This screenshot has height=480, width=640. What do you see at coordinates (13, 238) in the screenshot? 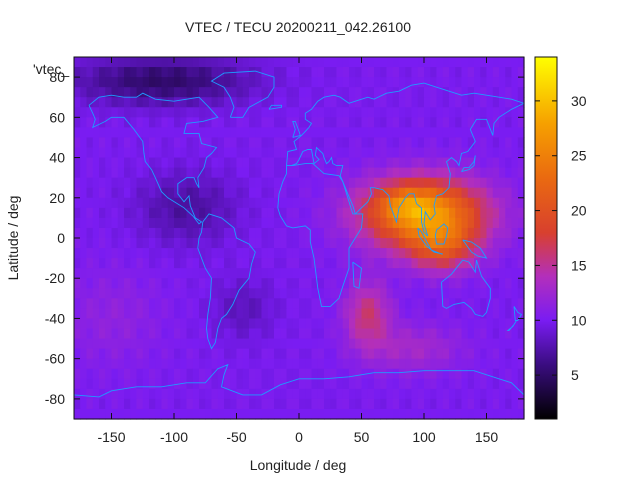
I see `y-axis-label: Latitude / deg` at bounding box center [13, 238].